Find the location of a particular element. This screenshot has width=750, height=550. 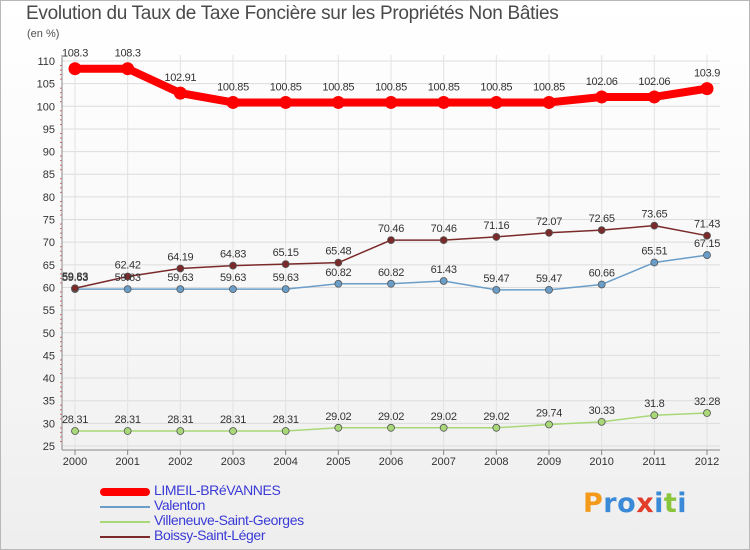

data-label: 64.19 is located at coordinates (180, 257).